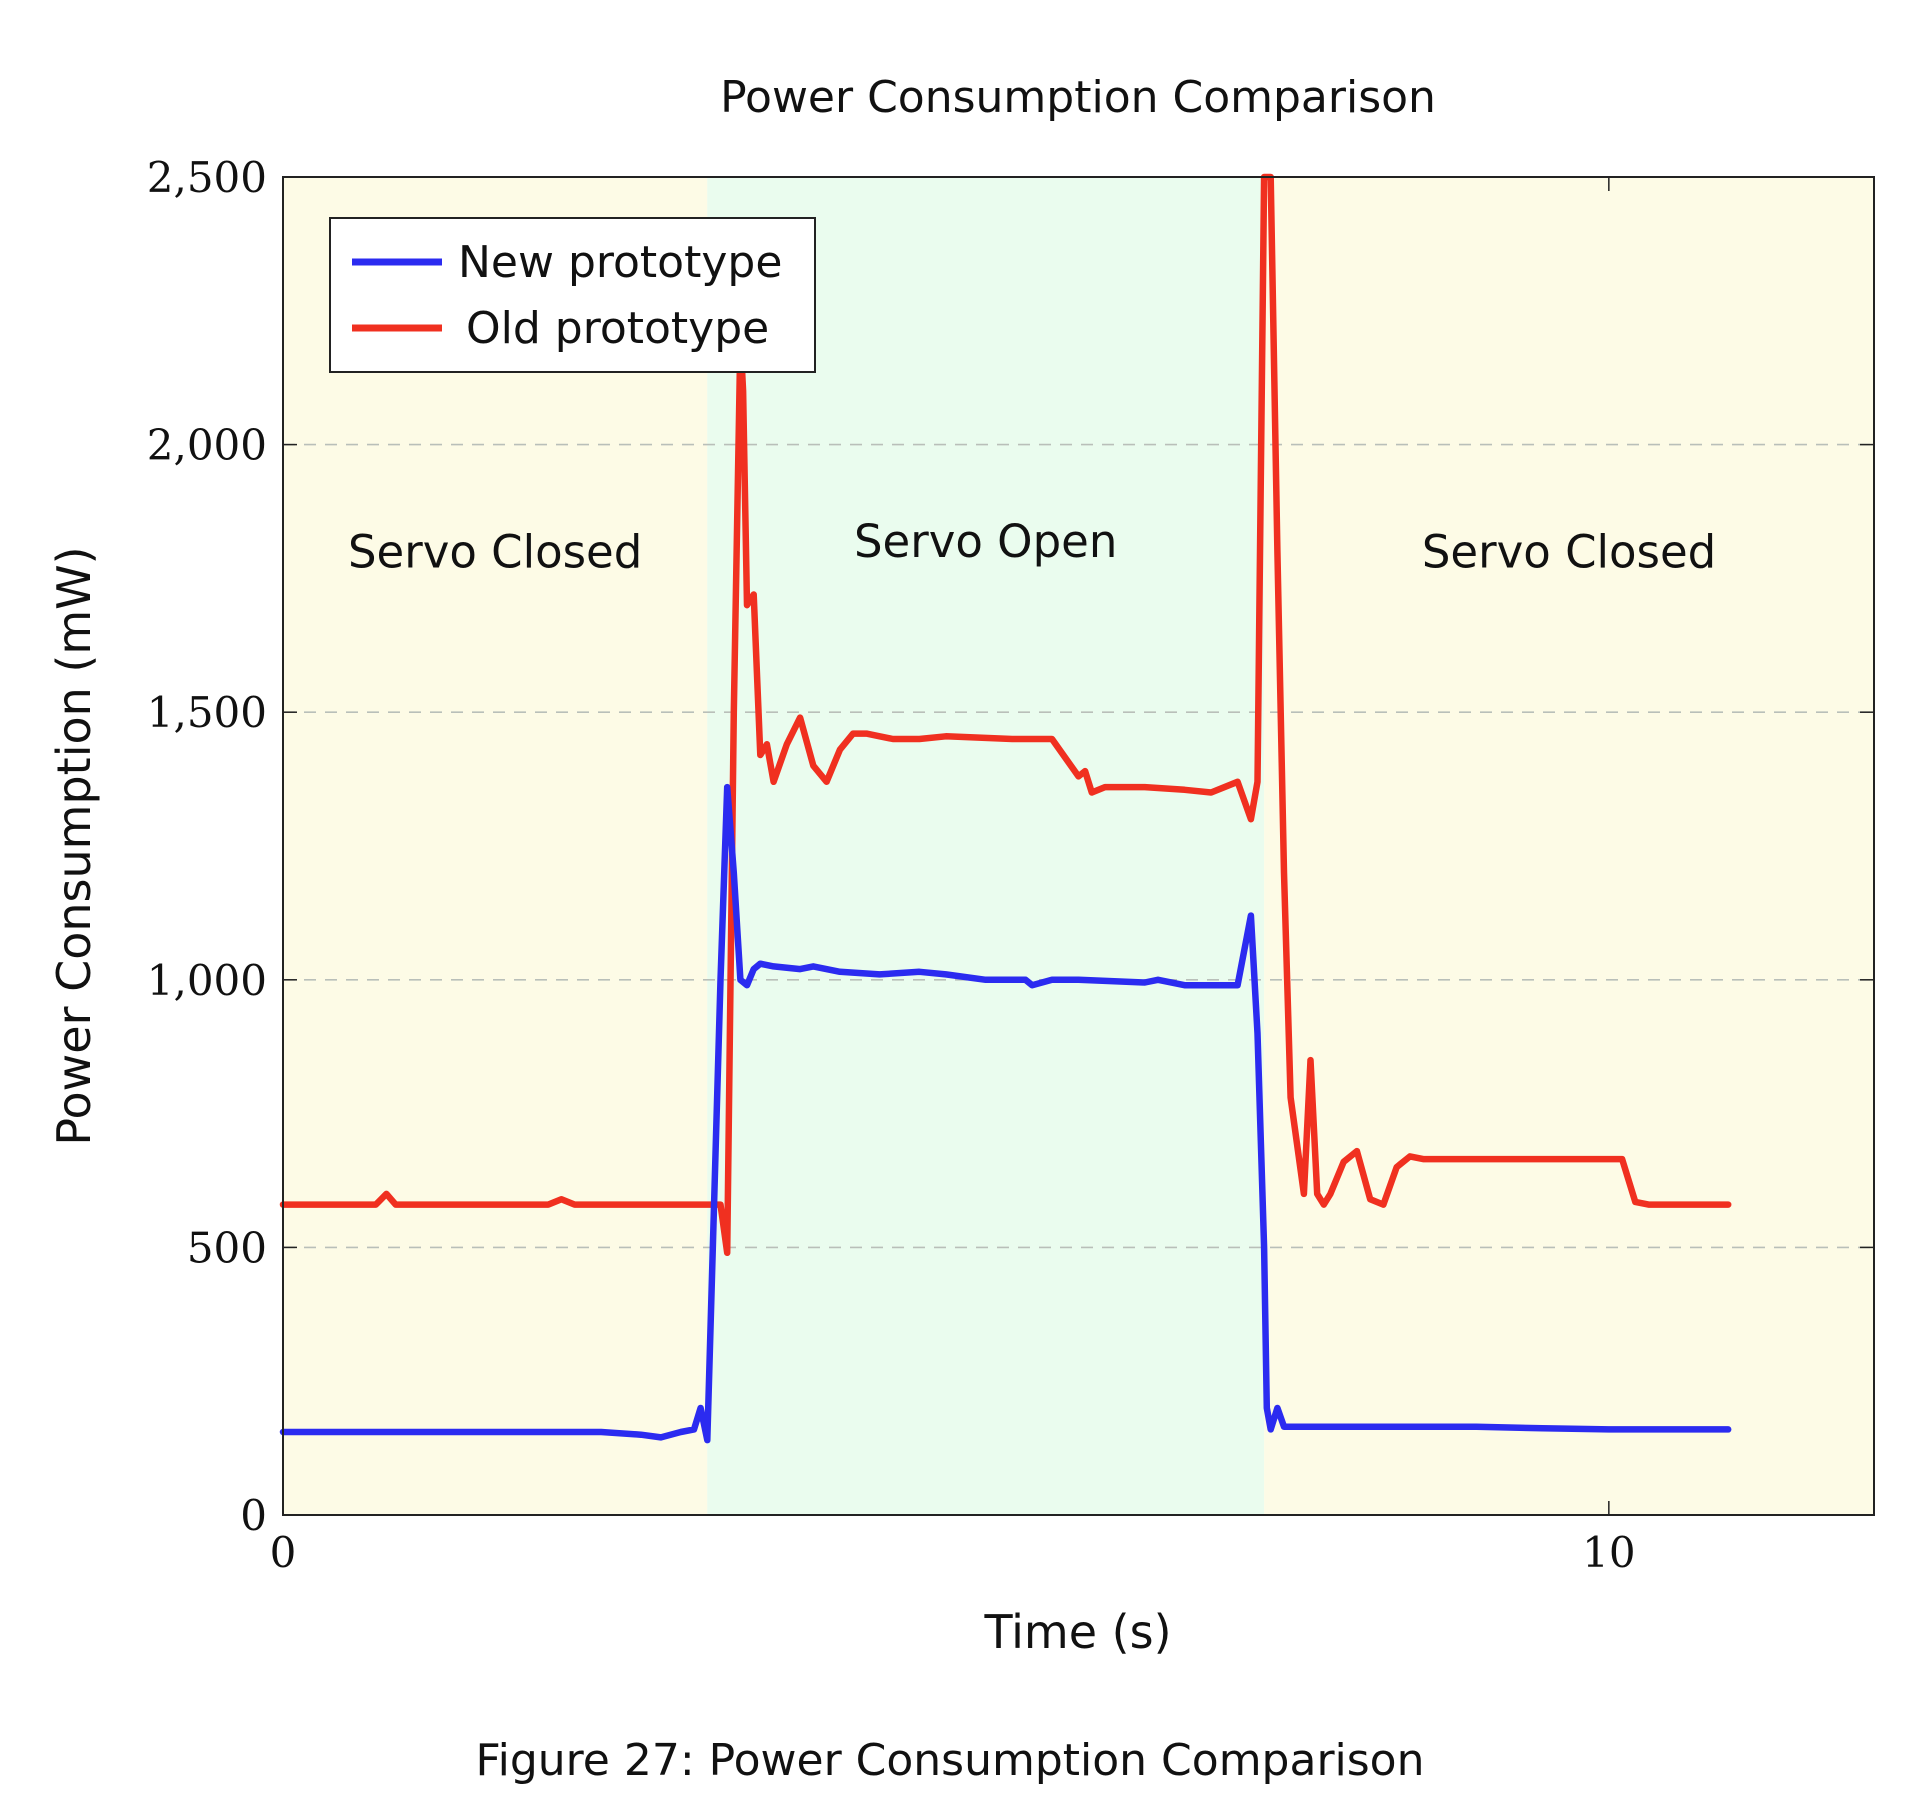 The width and height of the screenshot is (1905, 1795). What do you see at coordinates (207, 712) in the screenshot?
I see `y-tick-label-1500: 1,500` at bounding box center [207, 712].